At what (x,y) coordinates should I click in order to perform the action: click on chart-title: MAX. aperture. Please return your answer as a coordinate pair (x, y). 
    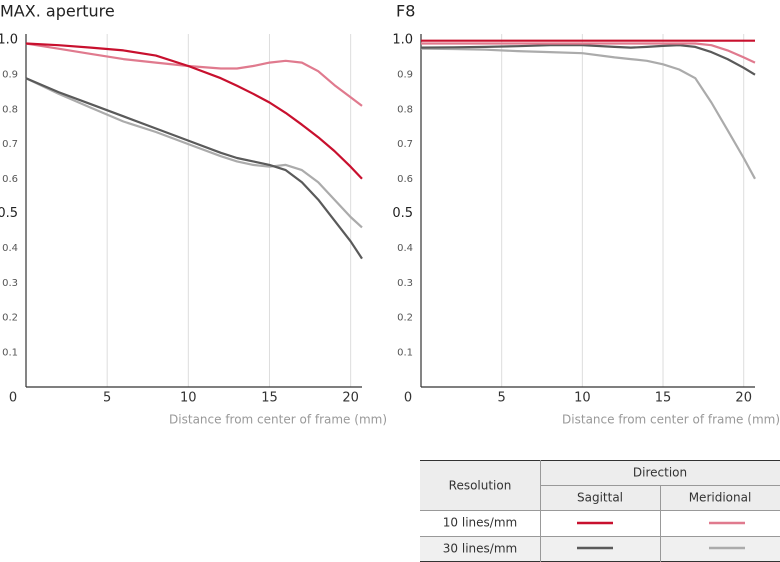
    Looking at the image, I should click on (57, 11).